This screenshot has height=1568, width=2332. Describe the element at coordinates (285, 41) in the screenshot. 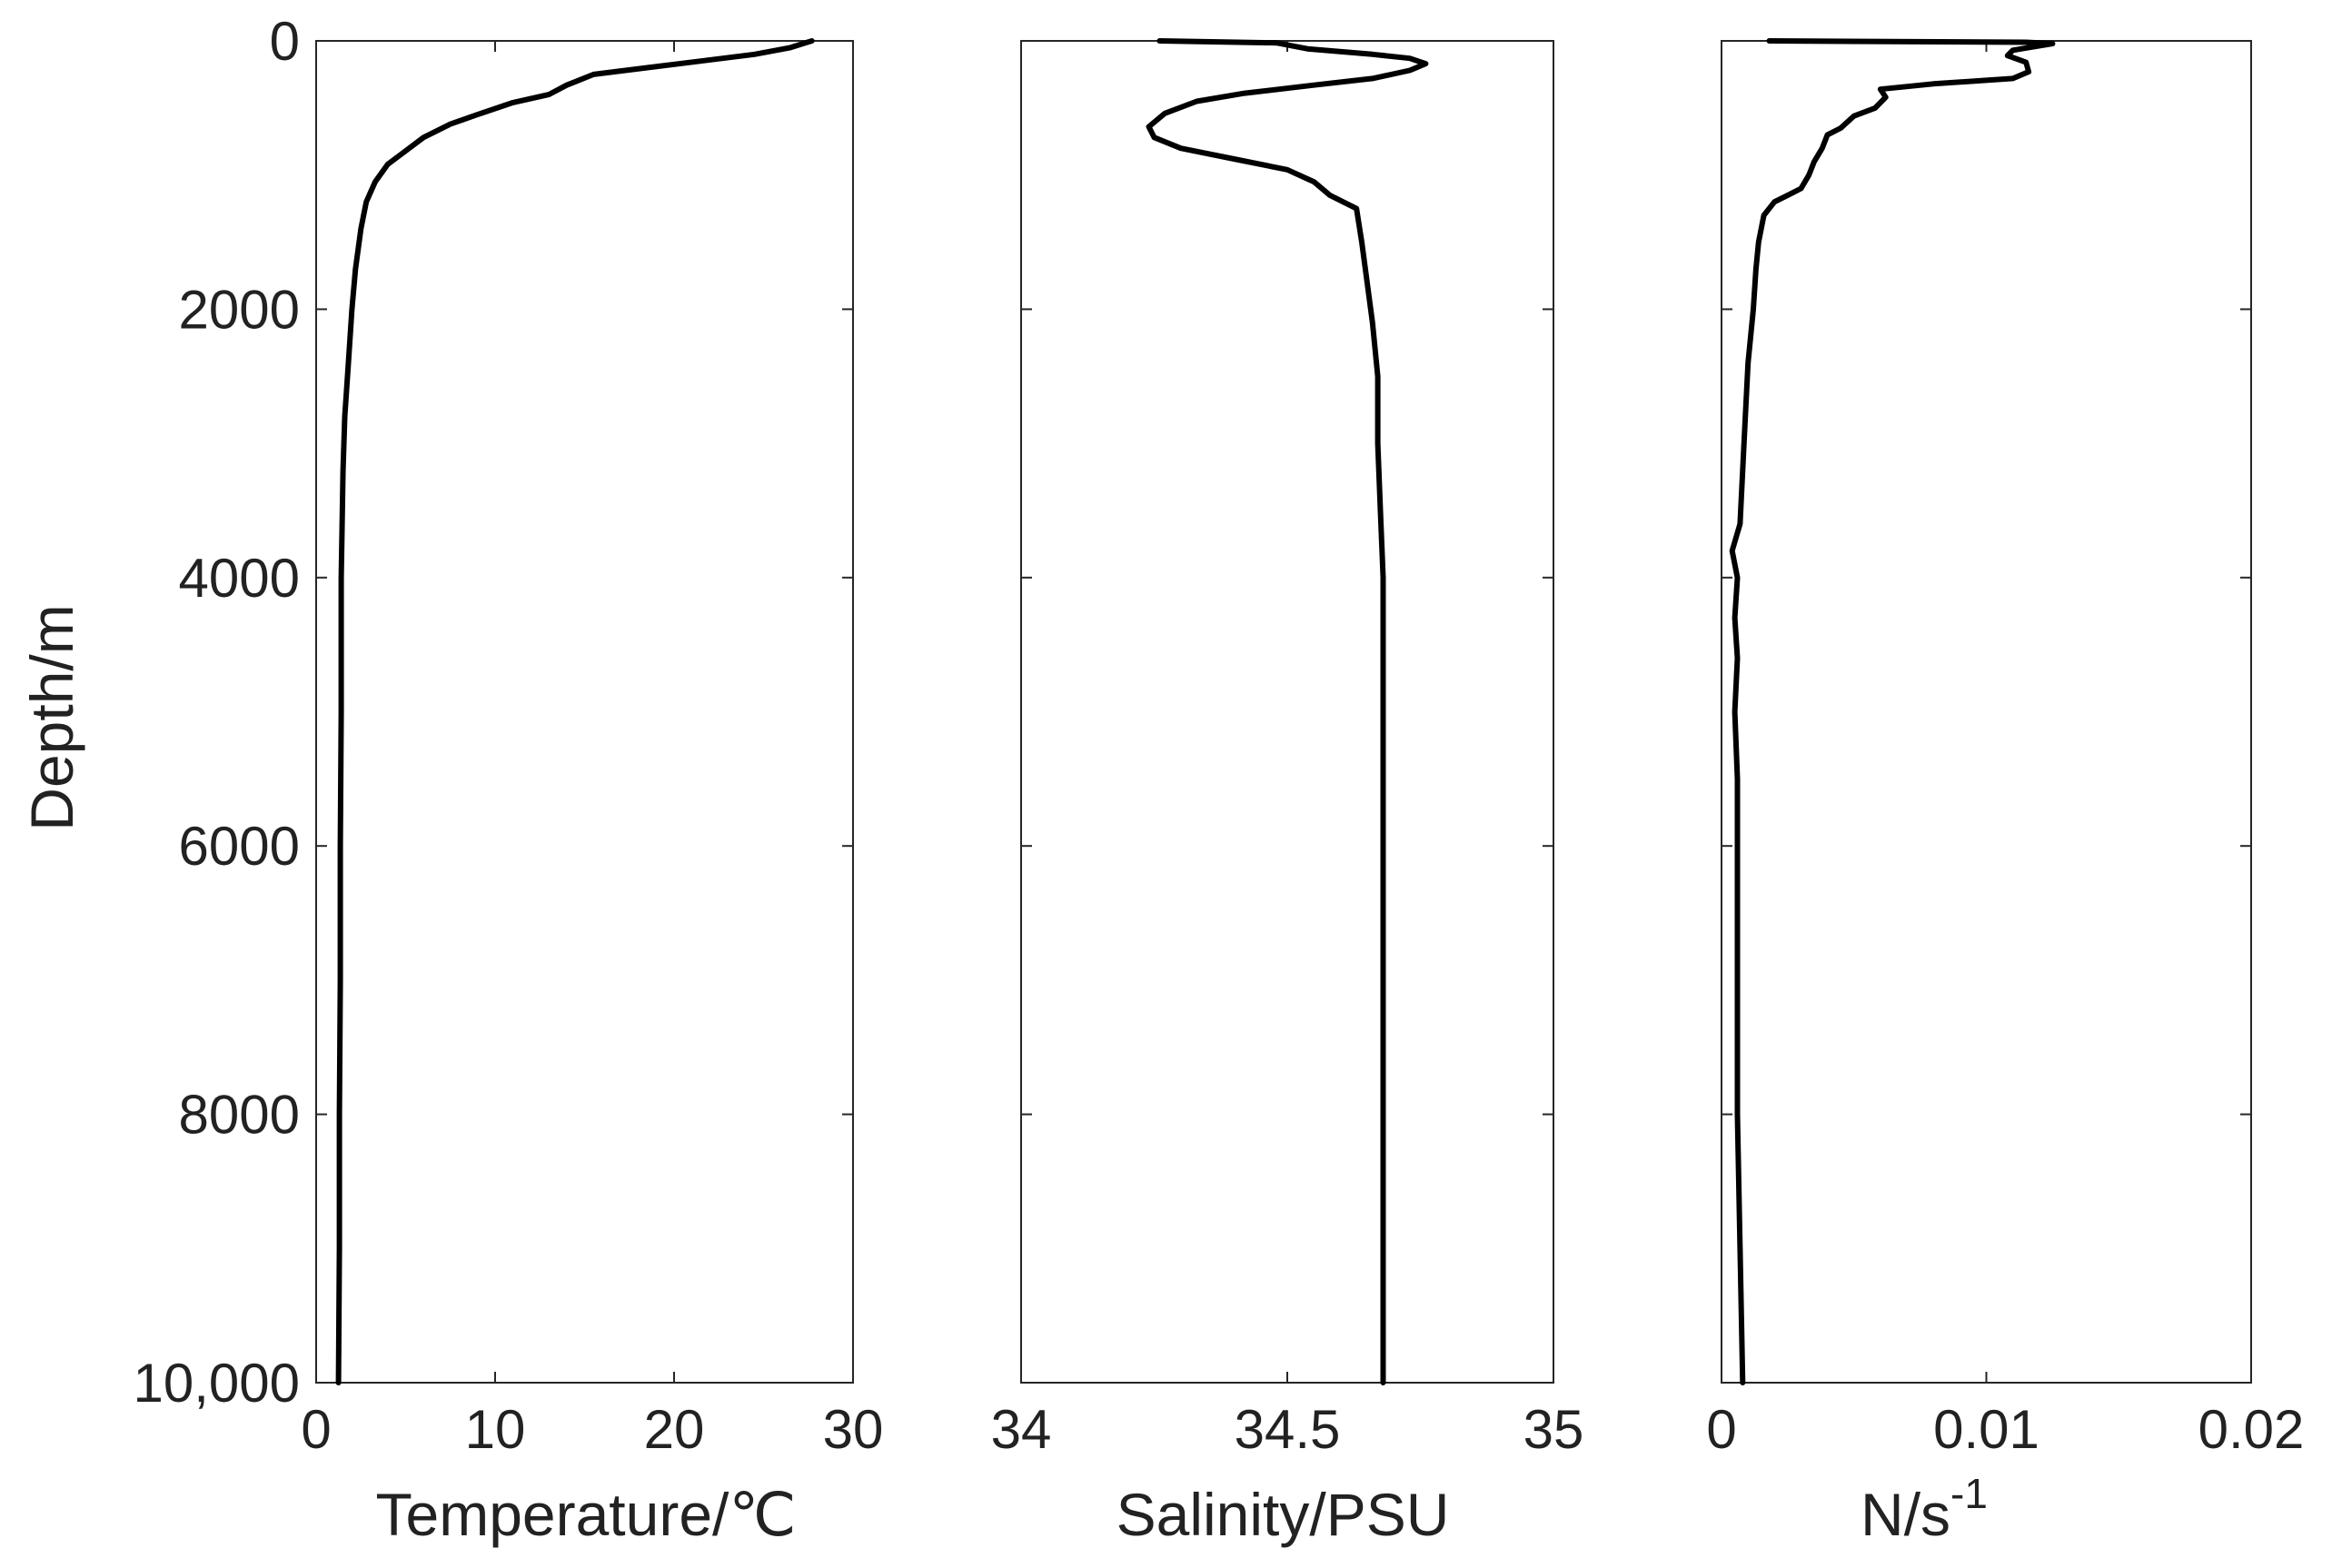

I see `y-tick-label: 0` at that location.